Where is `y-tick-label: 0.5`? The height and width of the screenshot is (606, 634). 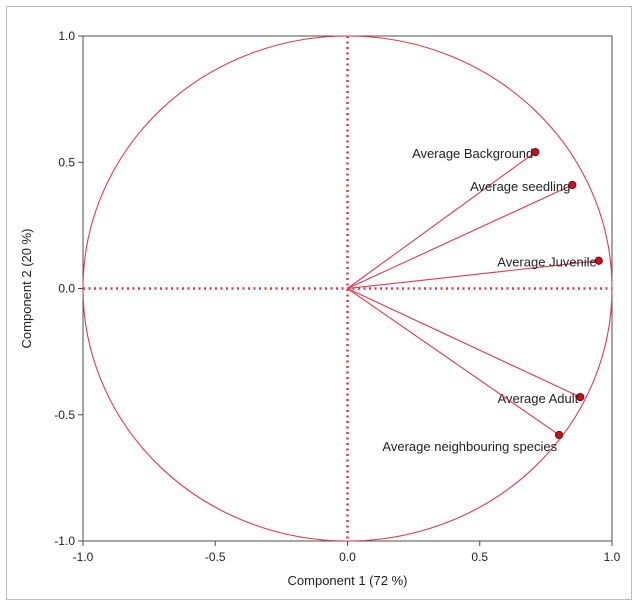 y-tick-label: 0.5 is located at coordinates (66, 162).